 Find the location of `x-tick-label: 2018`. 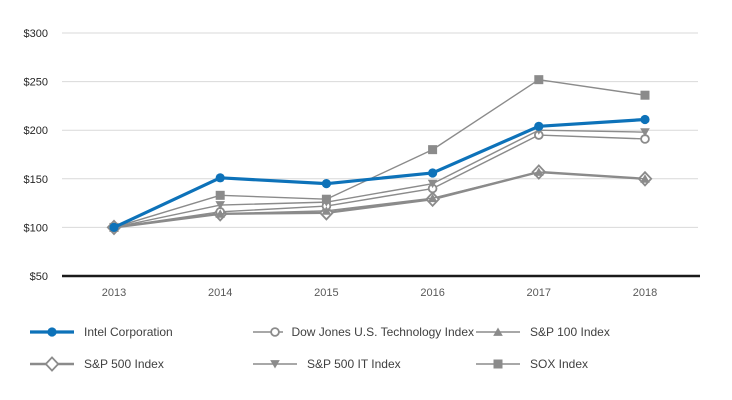

x-tick-label: 2018 is located at coordinates (645, 293).